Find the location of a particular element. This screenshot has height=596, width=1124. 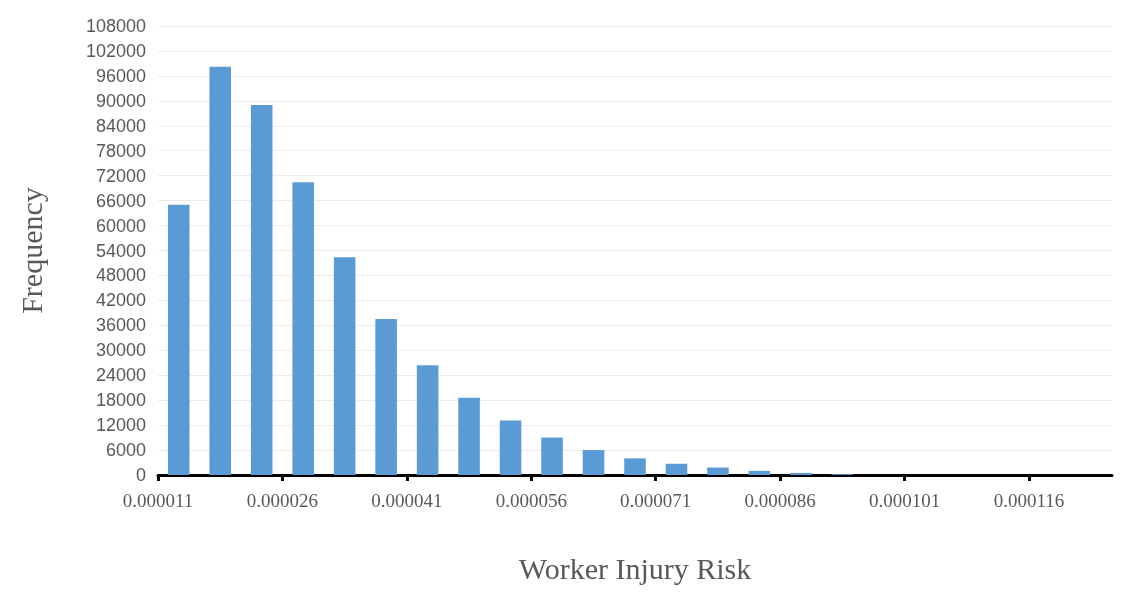

x-tick-label: 0.000026 is located at coordinates (282, 500).